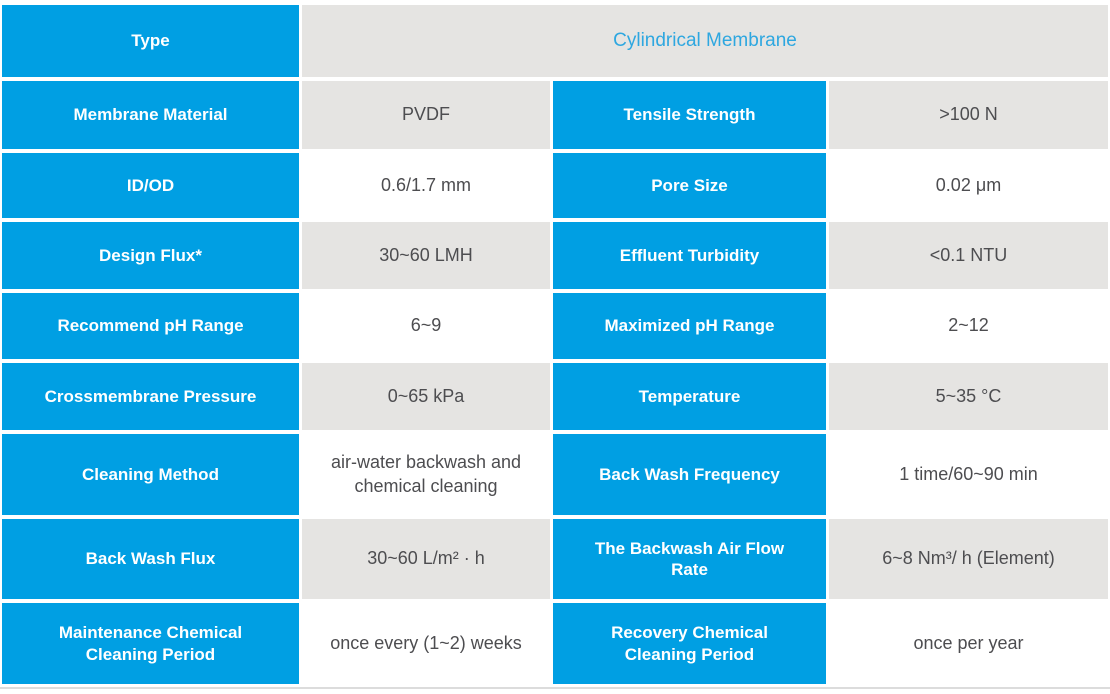  I want to click on row-value-back-wash-flux: 30~60 L/m² · h, so click(426, 559).